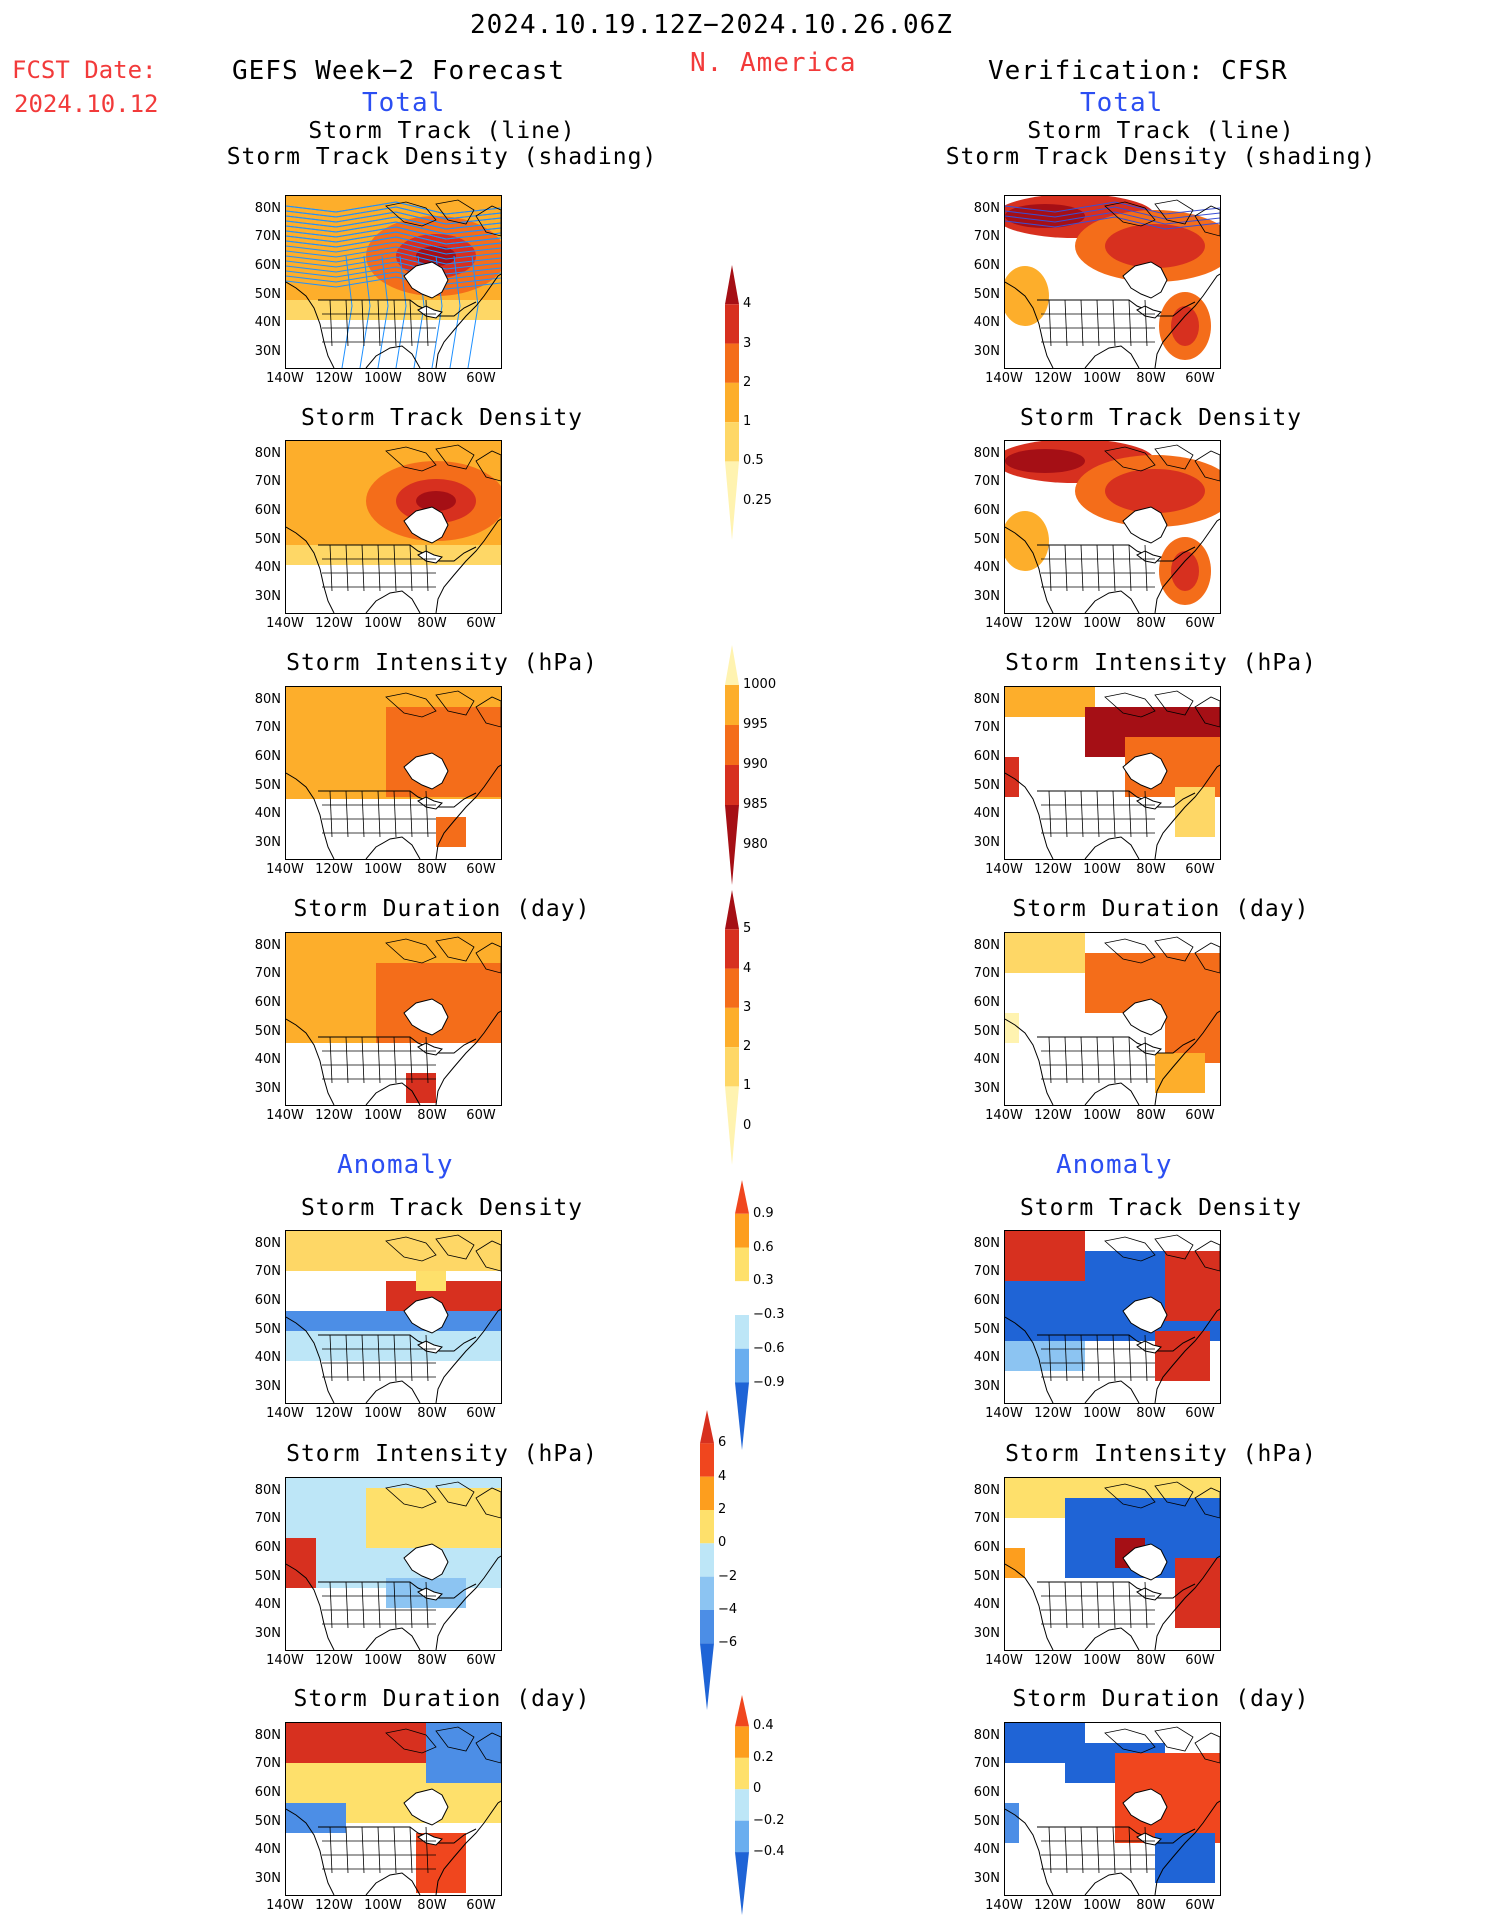  Describe the element at coordinates (1161, 157) in the screenshot. I see `panel-title-track-verification: Storm Track Density (shading)` at that location.